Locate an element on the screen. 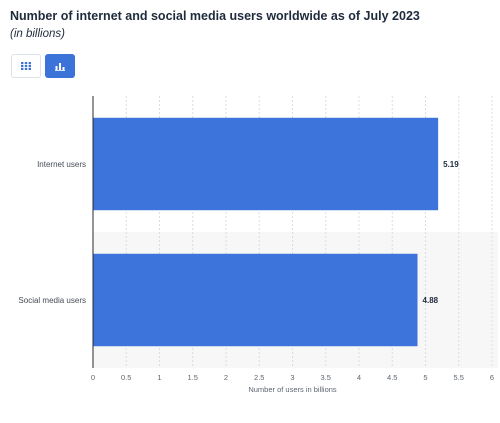  value-label: 4.88 is located at coordinates (431, 300).